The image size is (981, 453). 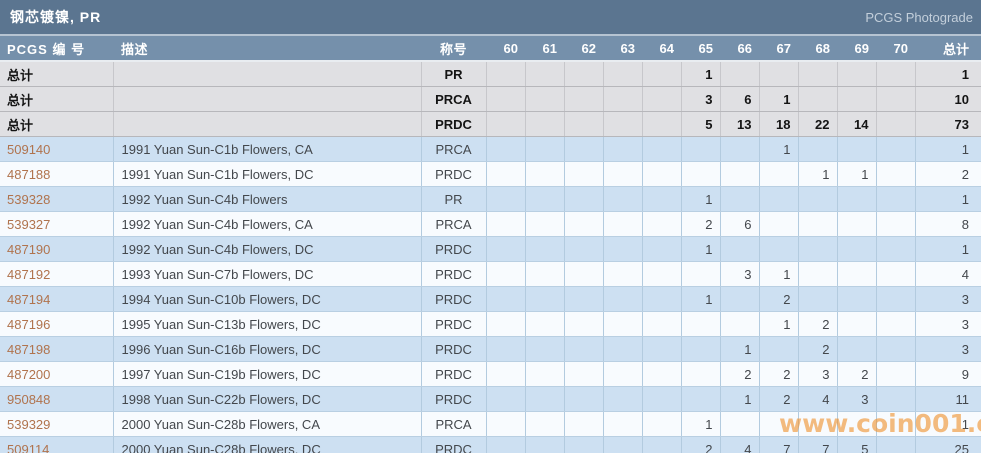 I want to click on pcgs-number-link: 487194, so click(x=29, y=299).